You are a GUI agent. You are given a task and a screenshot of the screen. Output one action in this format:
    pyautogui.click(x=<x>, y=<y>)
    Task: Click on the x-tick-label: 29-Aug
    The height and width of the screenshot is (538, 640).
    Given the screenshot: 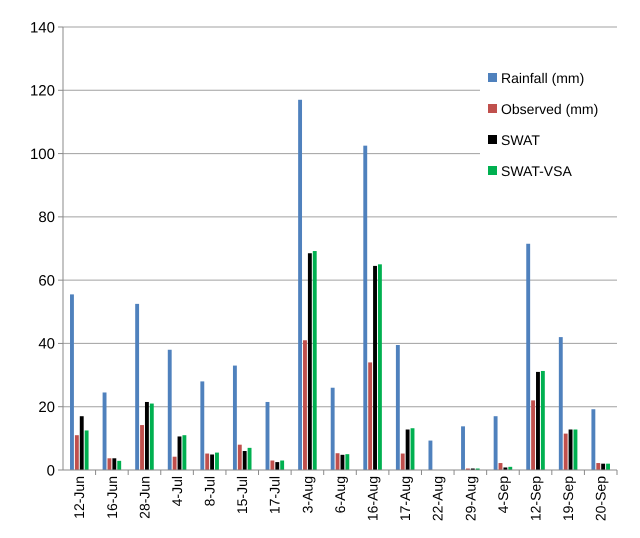 What is the action you would take?
    pyautogui.click(x=470, y=499)
    